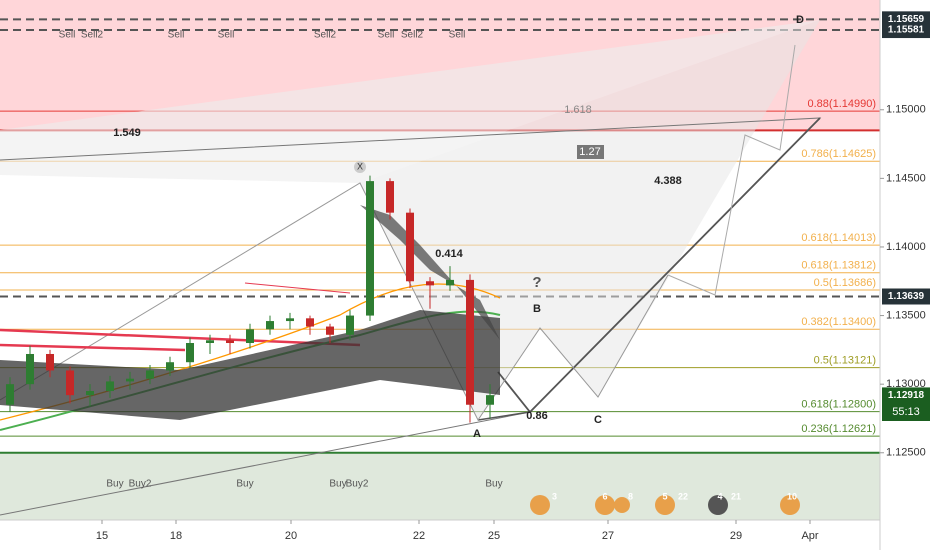 The width and height of the screenshot is (932, 550). What do you see at coordinates (630, 496) in the screenshot?
I see `event: 8` at bounding box center [630, 496].